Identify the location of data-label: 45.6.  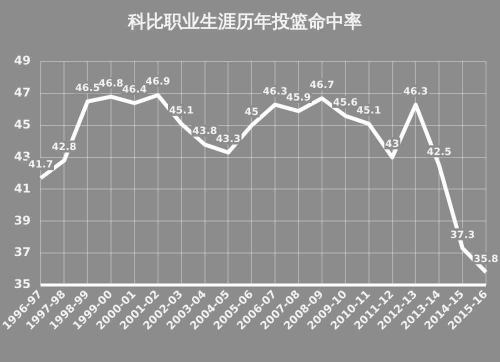
(345, 102).